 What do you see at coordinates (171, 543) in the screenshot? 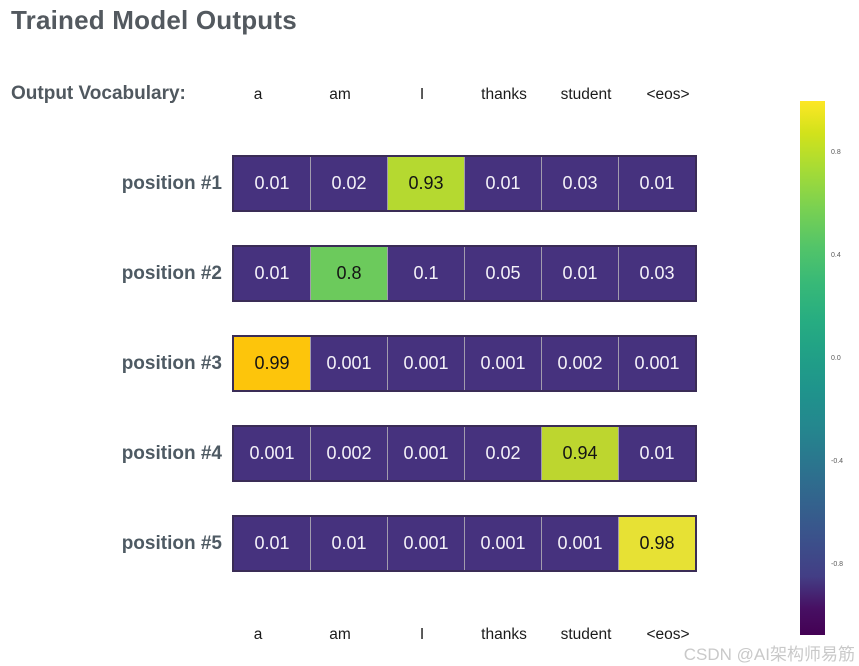
I see `row-label: position #5` at bounding box center [171, 543].